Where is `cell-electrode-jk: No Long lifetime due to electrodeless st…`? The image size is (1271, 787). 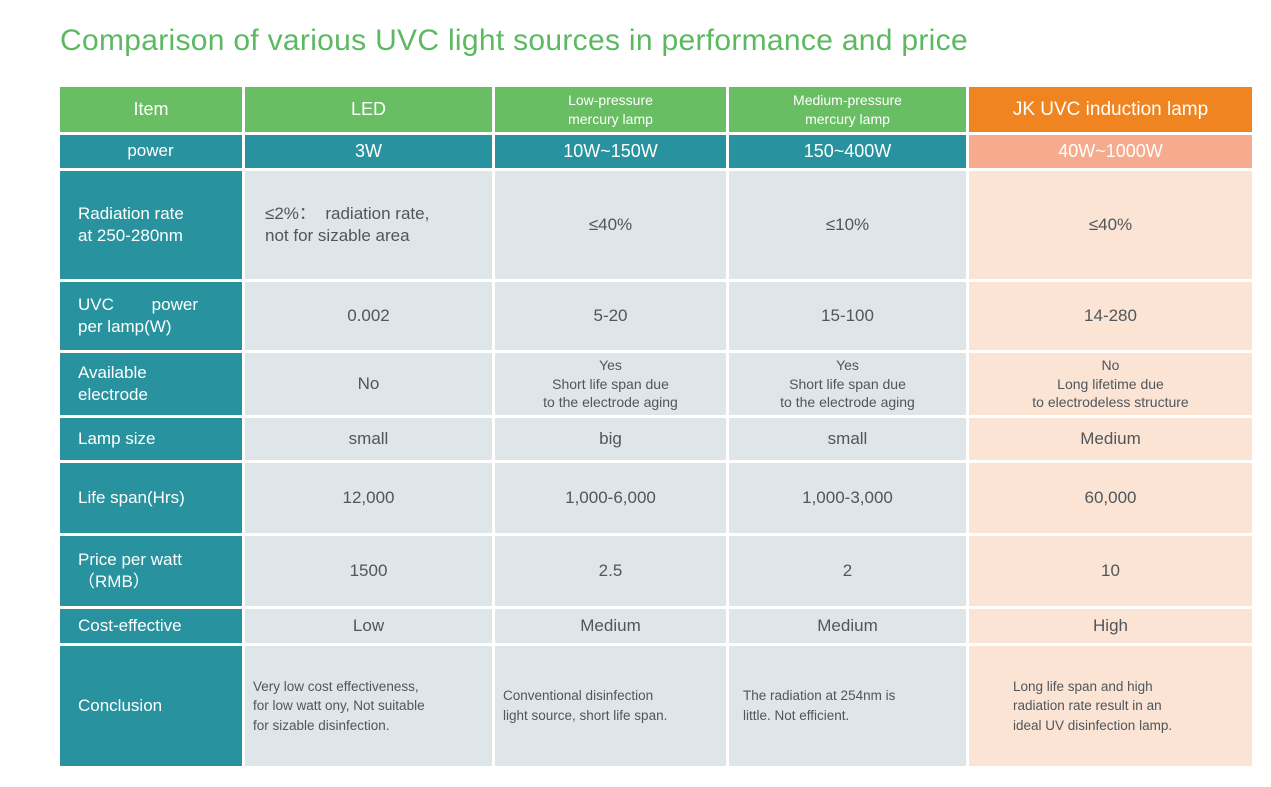 cell-electrode-jk: No Long lifetime due to electrodeless st… is located at coordinates (1110, 384).